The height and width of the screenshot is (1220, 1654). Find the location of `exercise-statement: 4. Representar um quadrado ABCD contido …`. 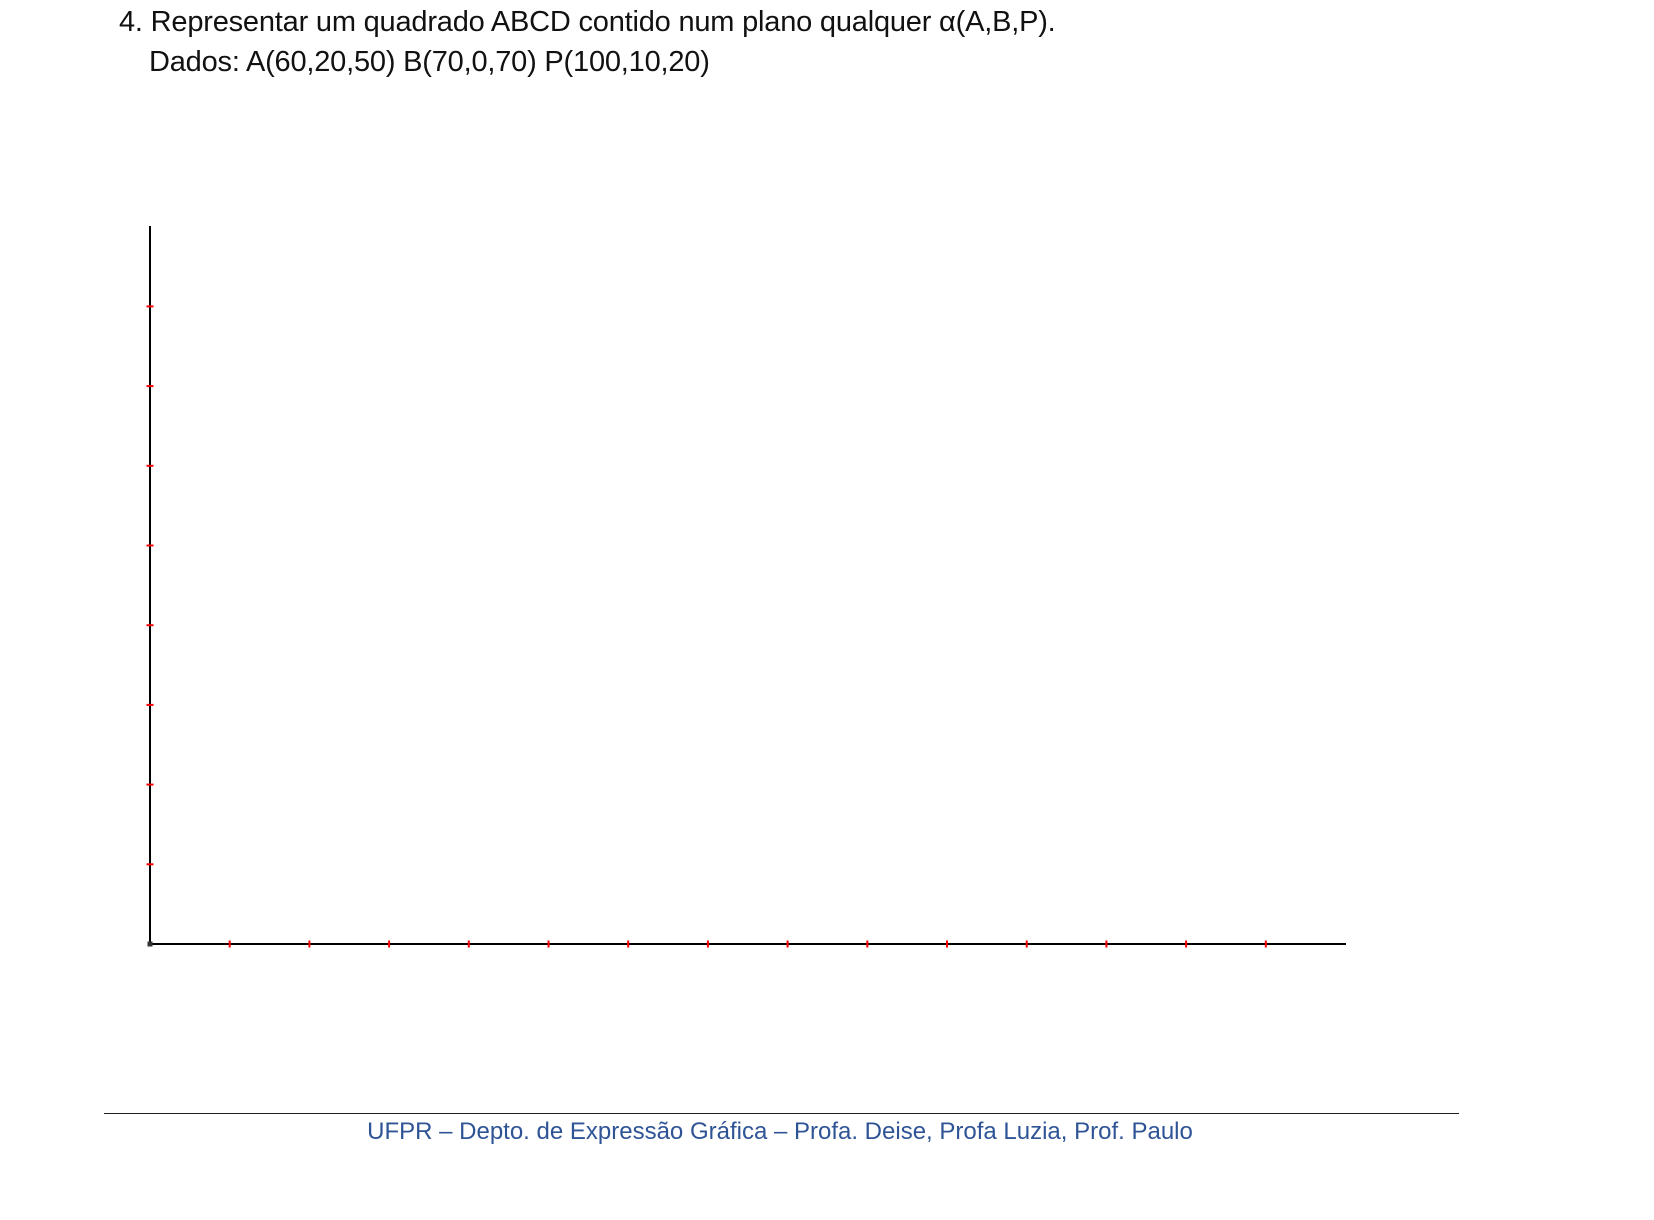

exercise-statement: 4. Representar um quadrado ABCD contido … is located at coordinates (587, 22).